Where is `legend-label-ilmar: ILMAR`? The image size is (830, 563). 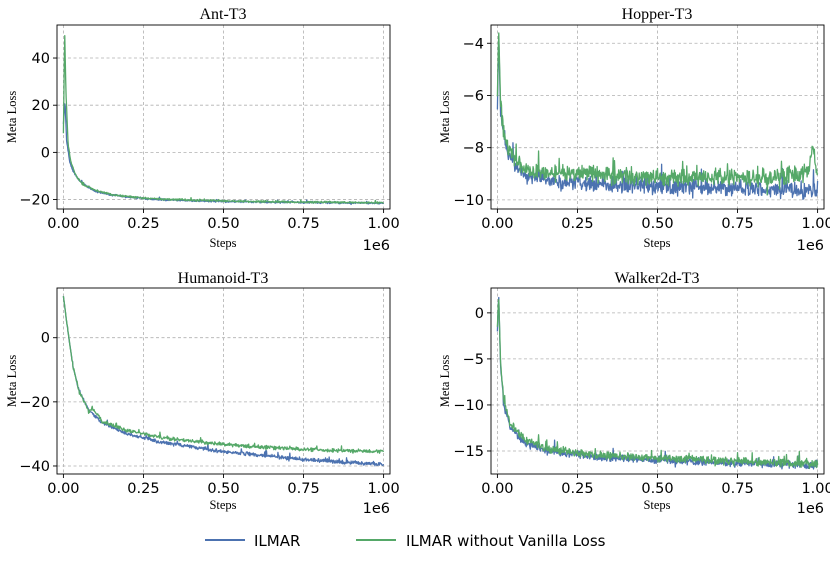 legend-label-ilmar: ILMAR is located at coordinates (277, 541).